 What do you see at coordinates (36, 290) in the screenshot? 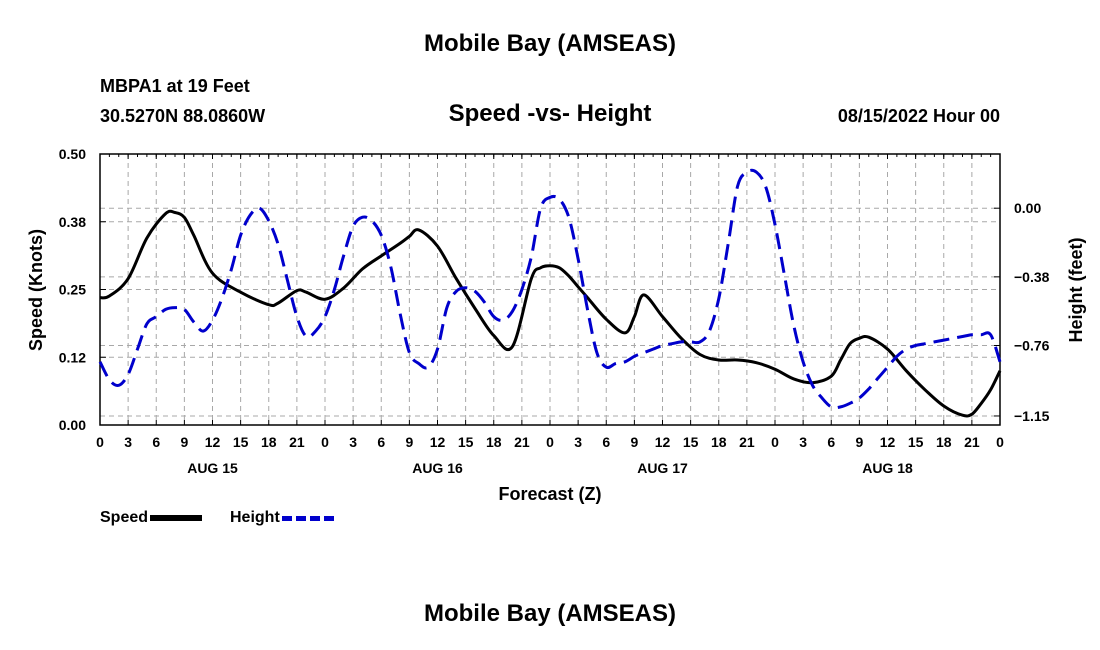
I see `y-axis-left-title: Speed (Knots)` at bounding box center [36, 290].